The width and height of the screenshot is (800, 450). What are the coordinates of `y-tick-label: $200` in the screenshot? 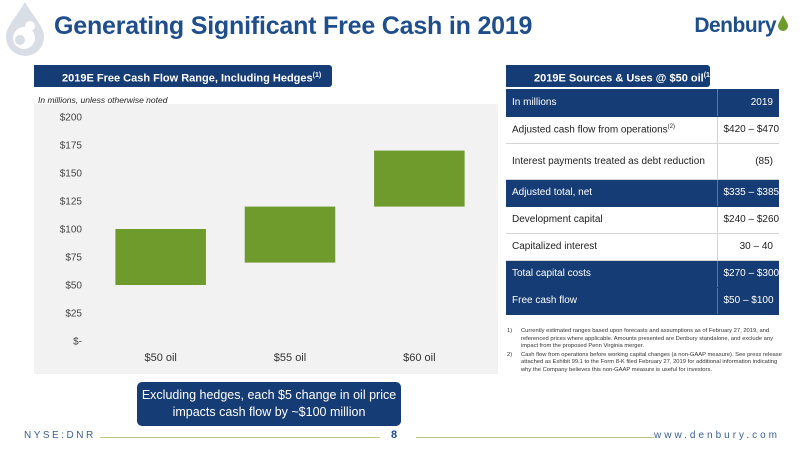 It's located at (71, 118).